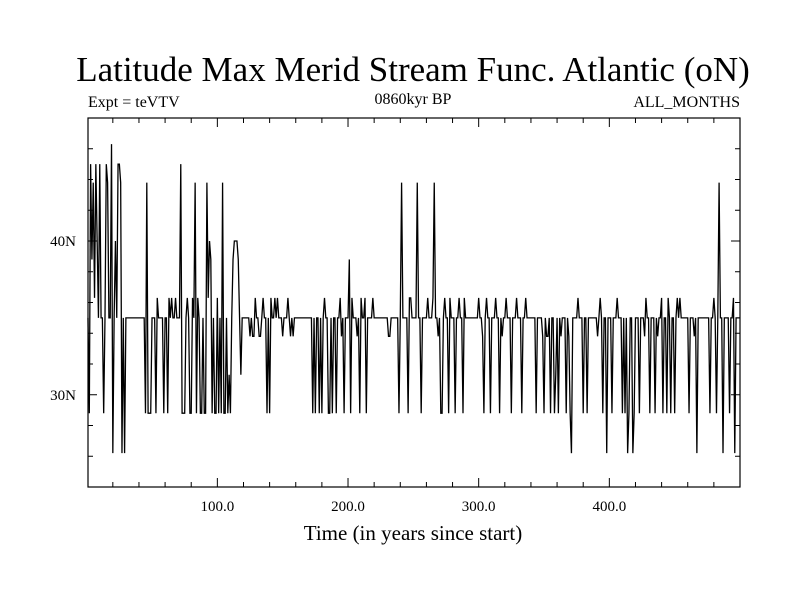 This screenshot has width=800, height=600. Describe the element at coordinates (348, 507) in the screenshot. I see `x-tick-label: 200.0` at that location.